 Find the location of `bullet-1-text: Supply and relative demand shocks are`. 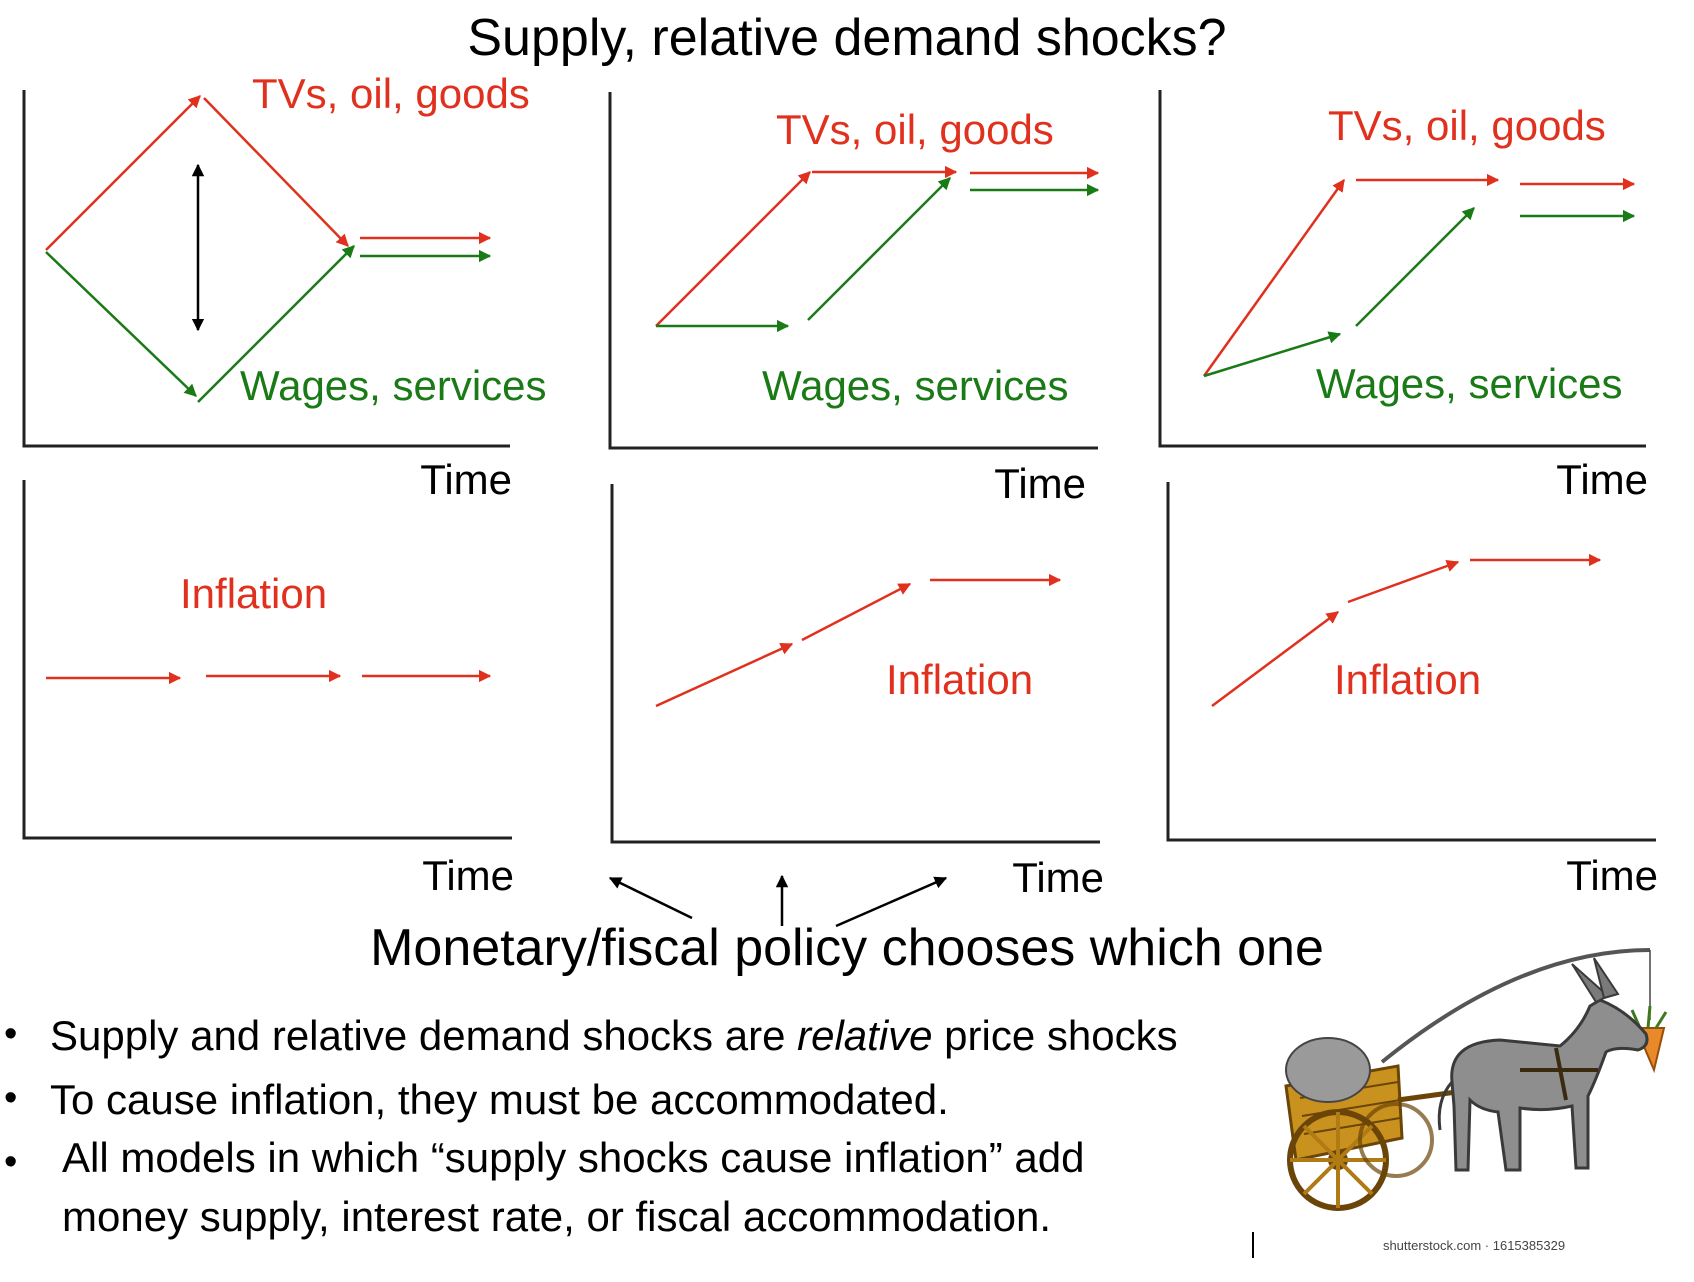

bullet-1-text: Supply and relative demand shocks are is located at coordinates (424, 1035).